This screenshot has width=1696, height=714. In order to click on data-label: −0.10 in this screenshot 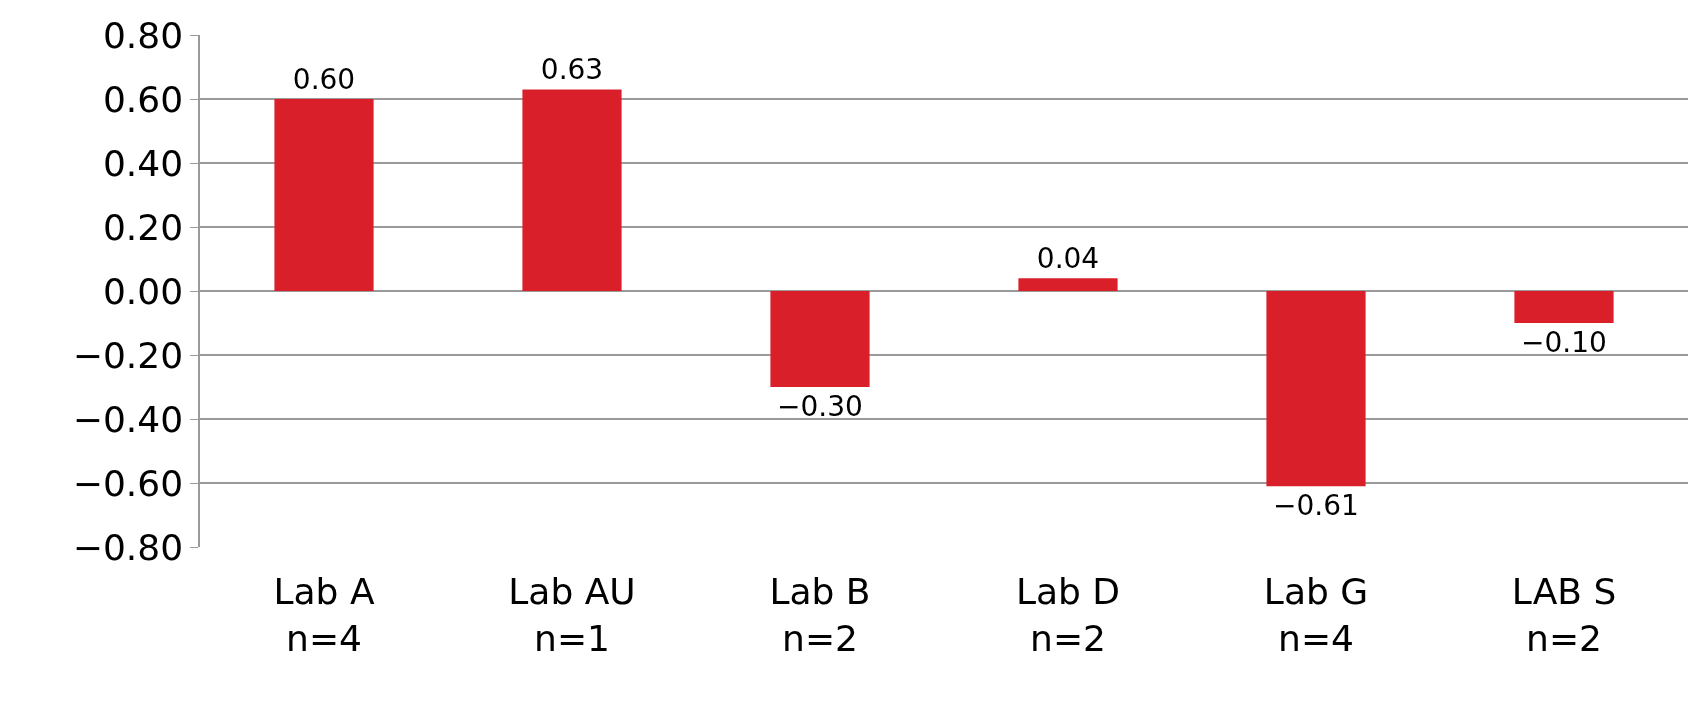, I will do `click(1564, 342)`.